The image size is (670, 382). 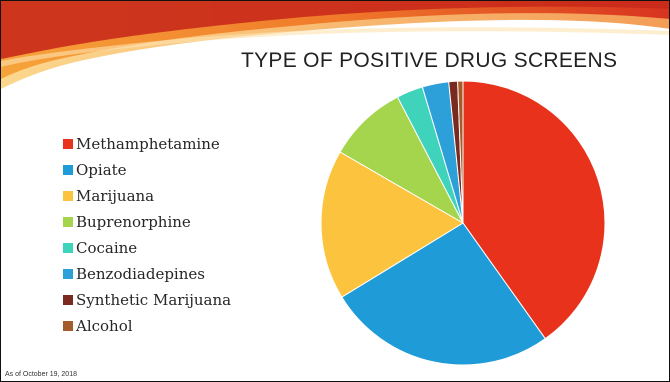 What do you see at coordinates (429, 60) in the screenshot?
I see `slide-title: TYPE OF POSITIVE DRUG SCREENS` at bounding box center [429, 60].